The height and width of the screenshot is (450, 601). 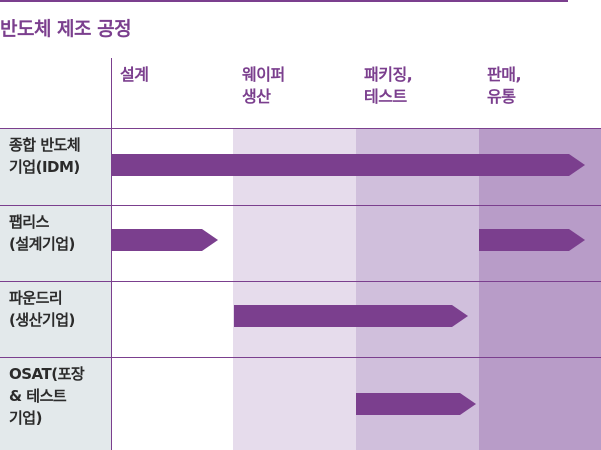 I want to click on row-header-line: 팹리스, so click(x=29, y=222).